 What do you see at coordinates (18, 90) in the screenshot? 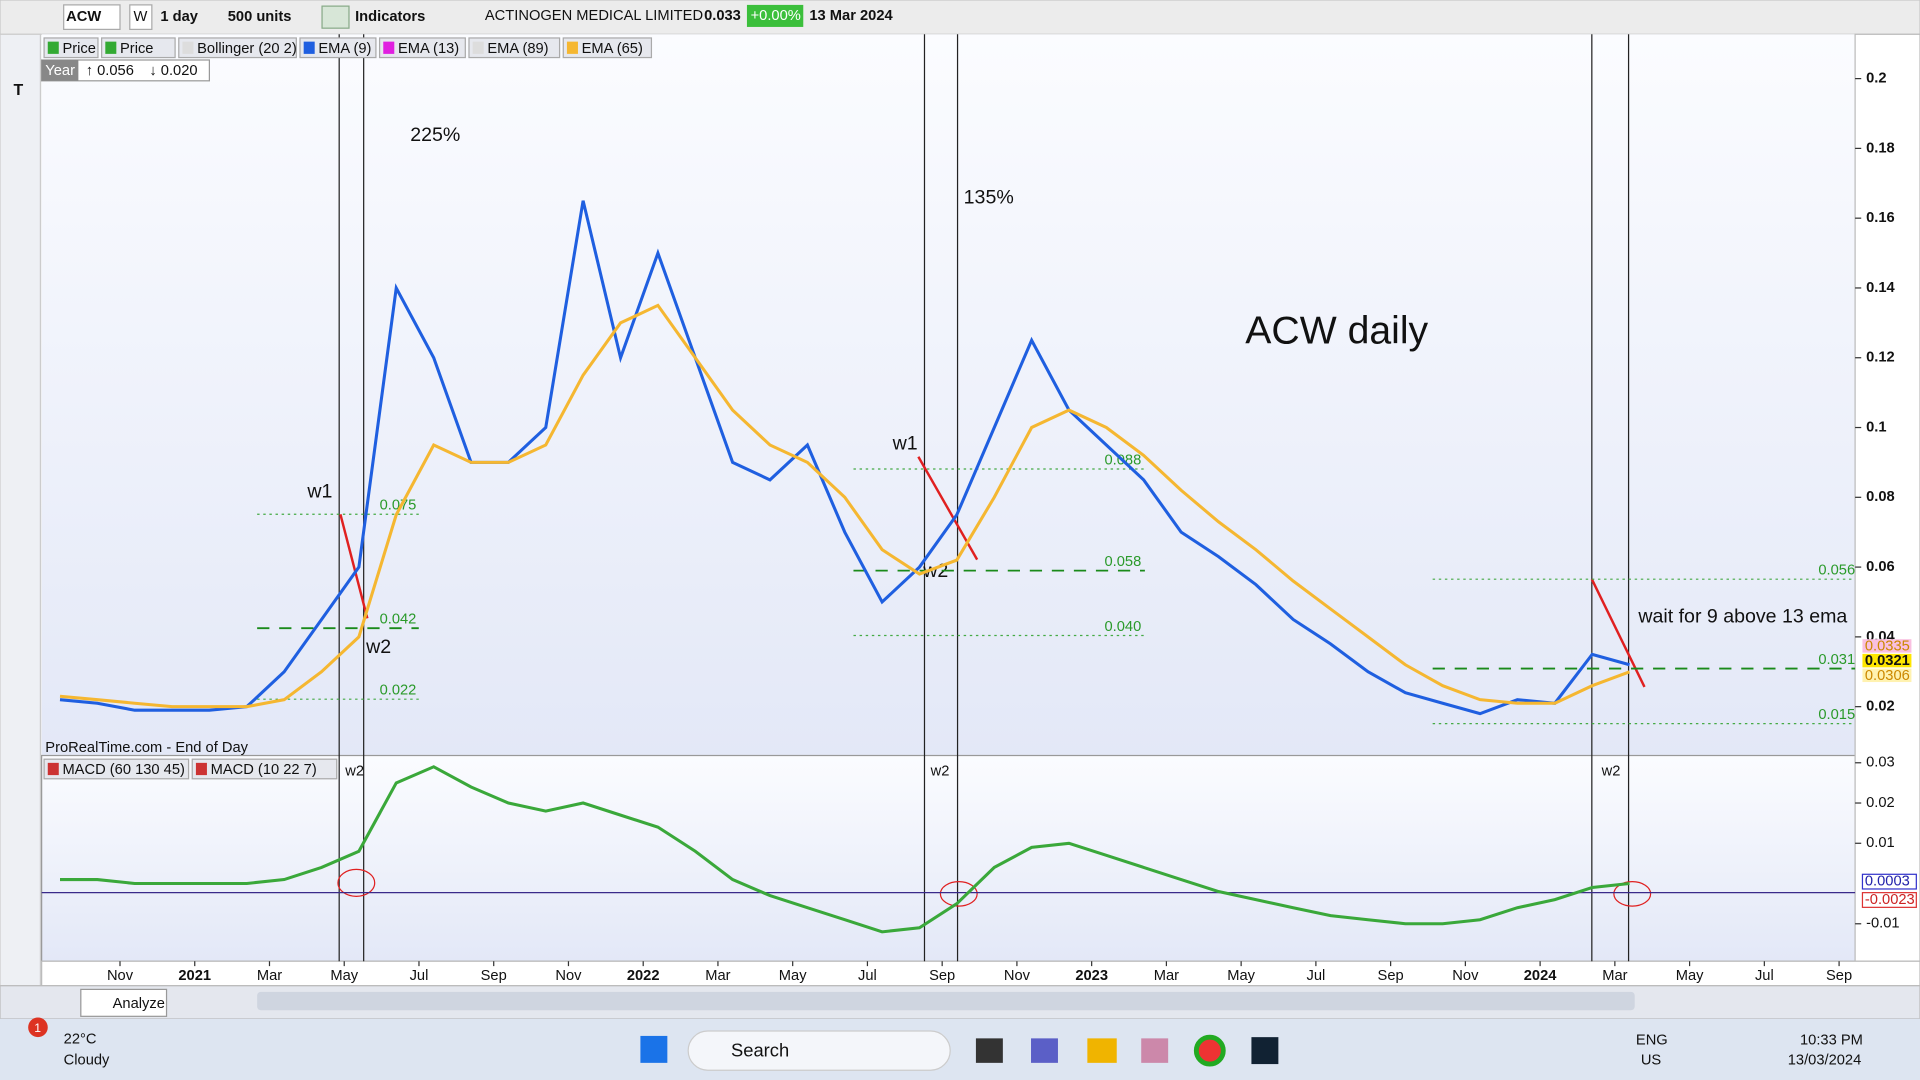
I see `text-tool: T` at bounding box center [18, 90].